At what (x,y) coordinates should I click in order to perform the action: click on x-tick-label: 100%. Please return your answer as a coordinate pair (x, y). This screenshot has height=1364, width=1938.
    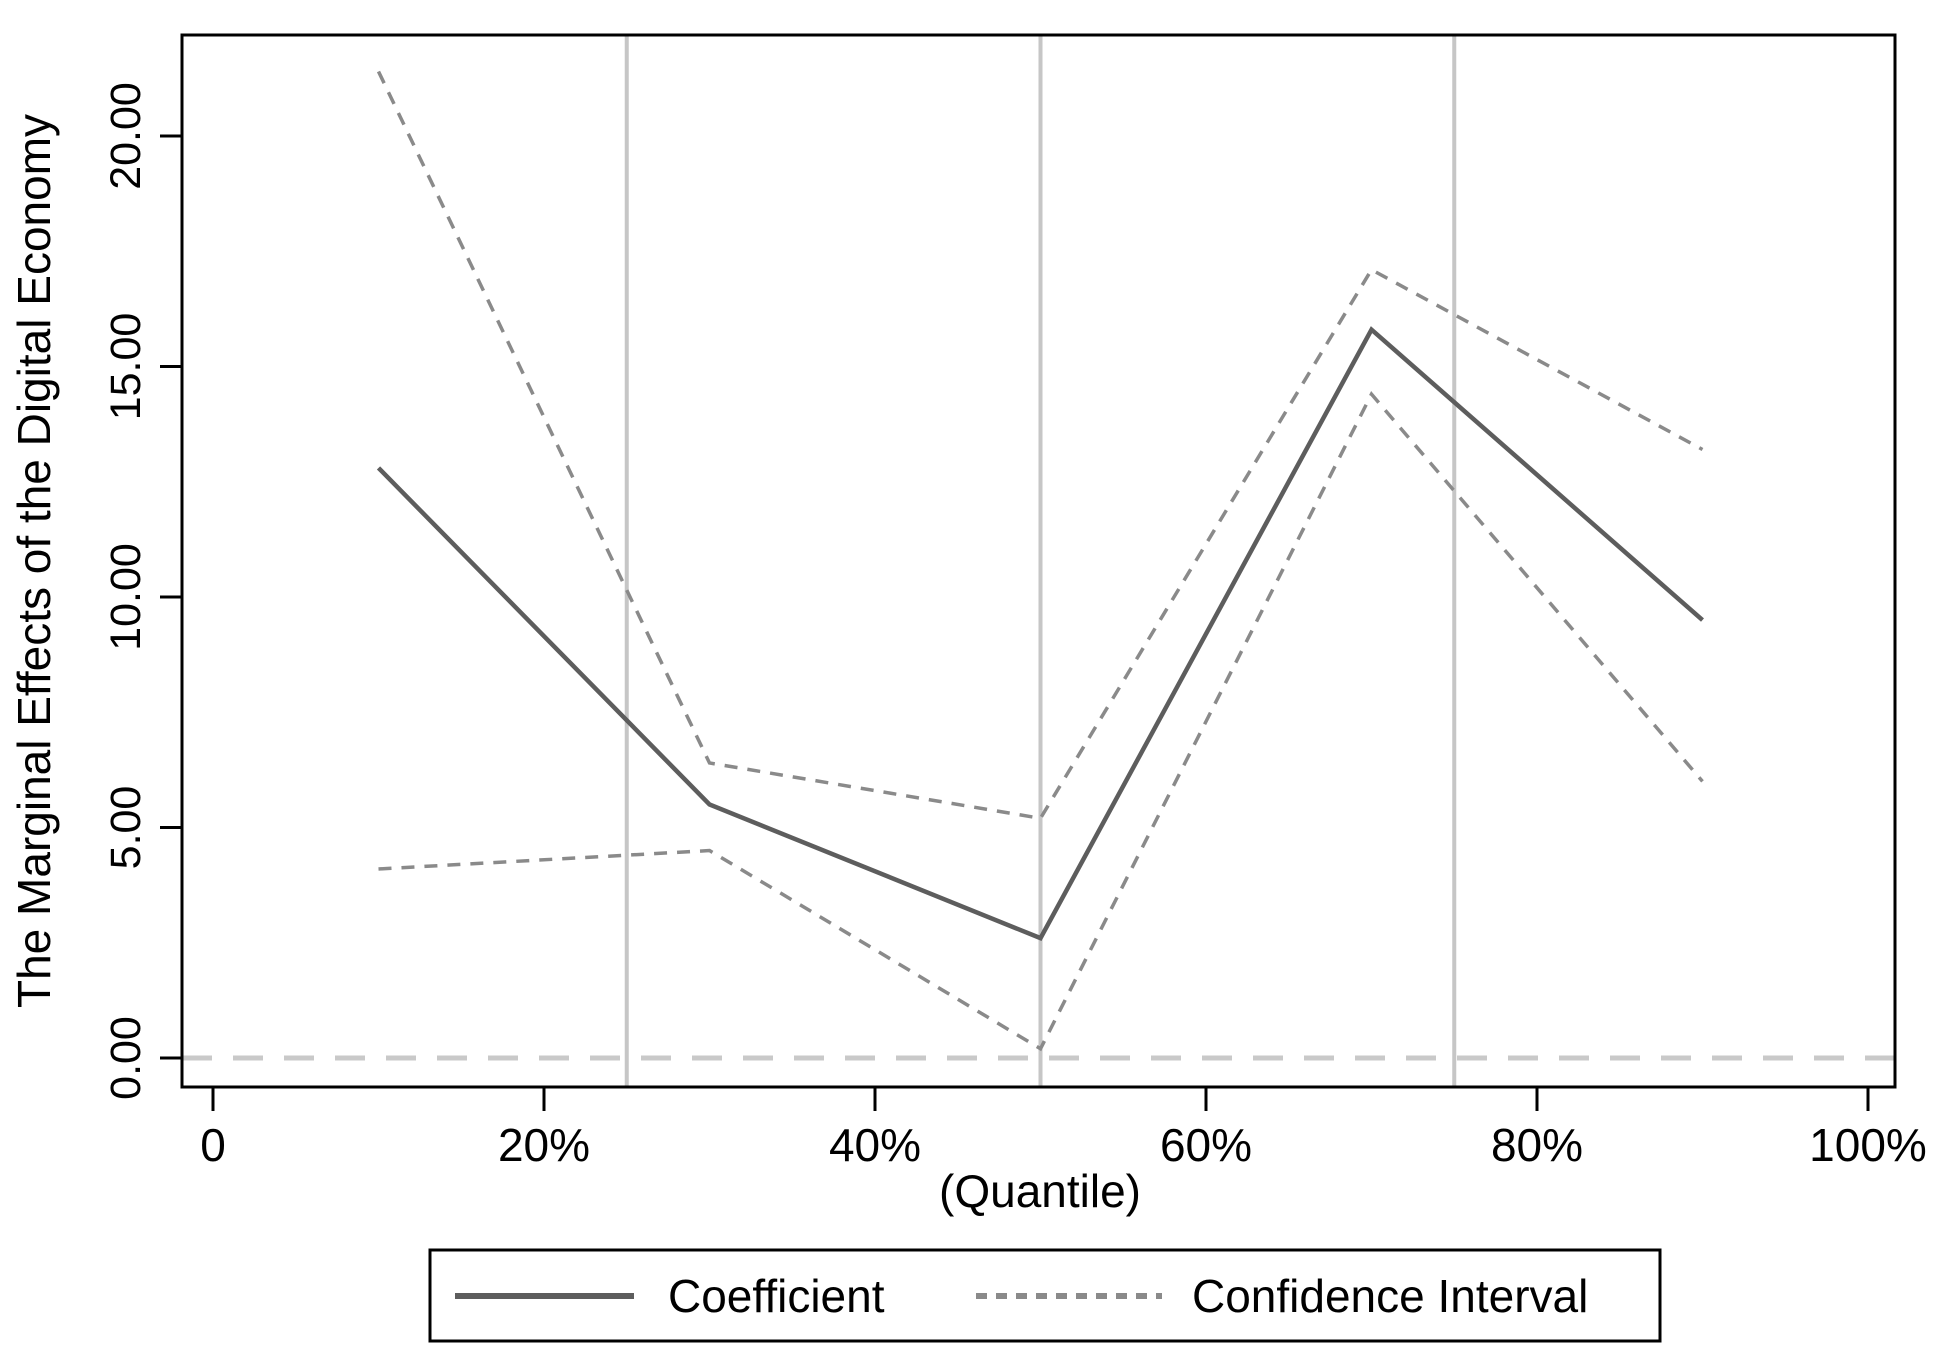
    Looking at the image, I should click on (1868, 1145).